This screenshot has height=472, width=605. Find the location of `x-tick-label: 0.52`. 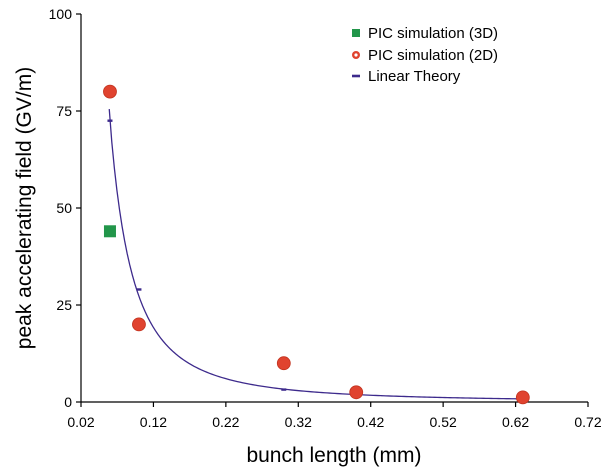

x-tick-label: 0.52 is located at coordinates (443, 422).